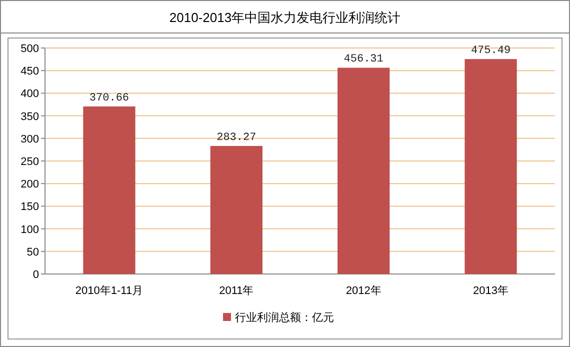  I want to click on y-tick-label: 200, so click(29, 184).